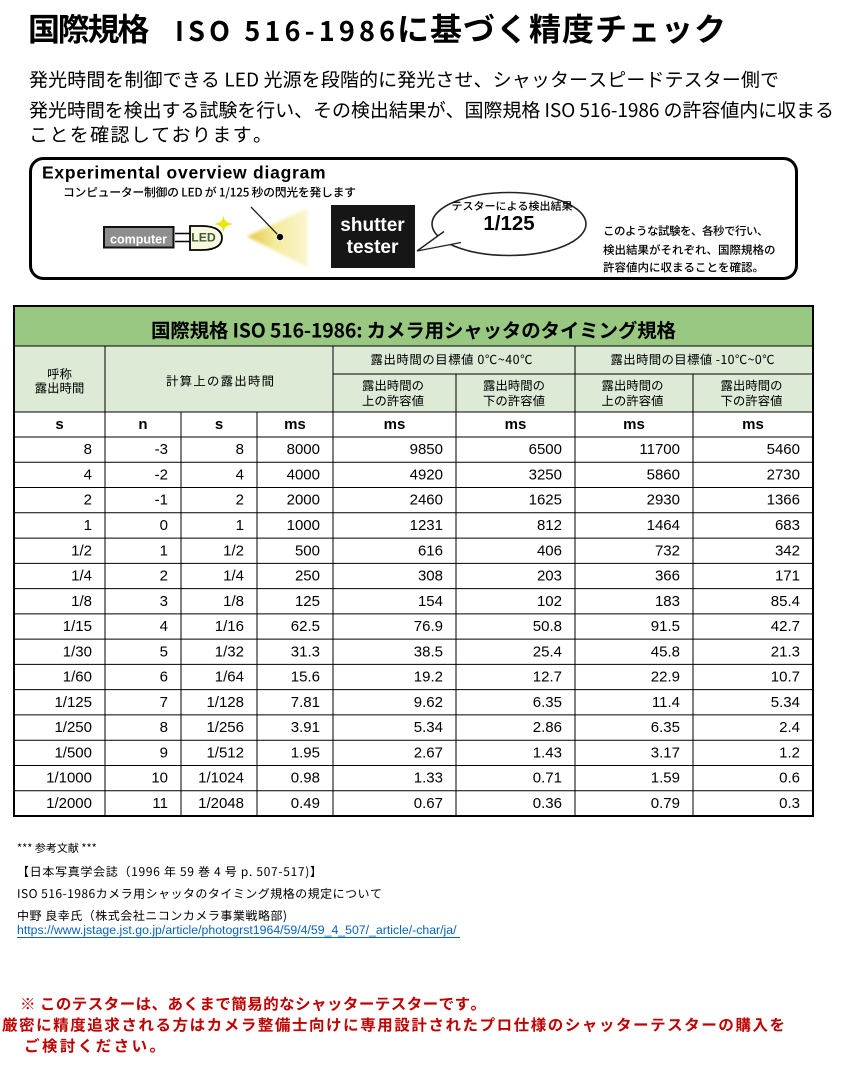  Describe the element at coordinates (428, 702) in the screenshot. I see `svg-text: 9.62` at that location.